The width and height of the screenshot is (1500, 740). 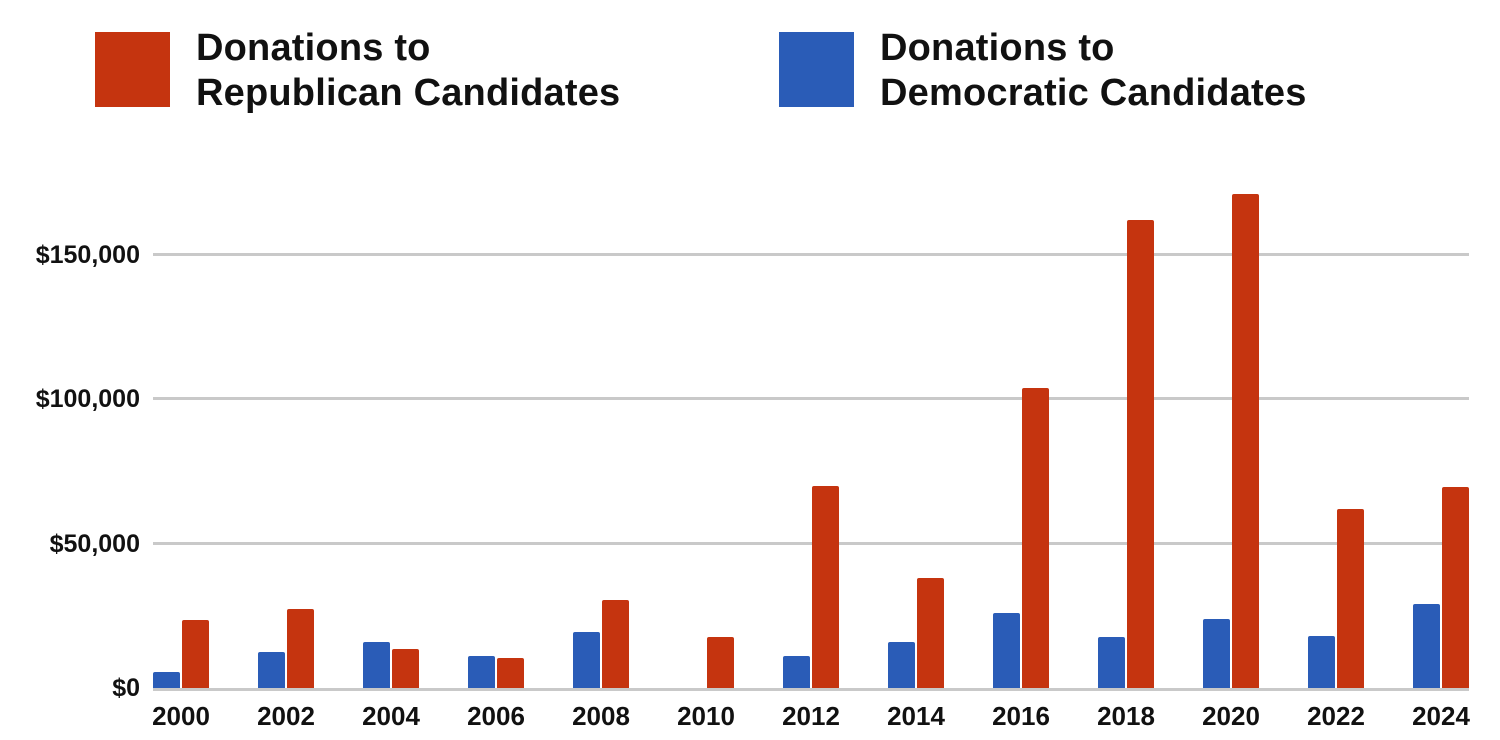 I want to click on bar-democratic-2012, so click(x=796, y=672).